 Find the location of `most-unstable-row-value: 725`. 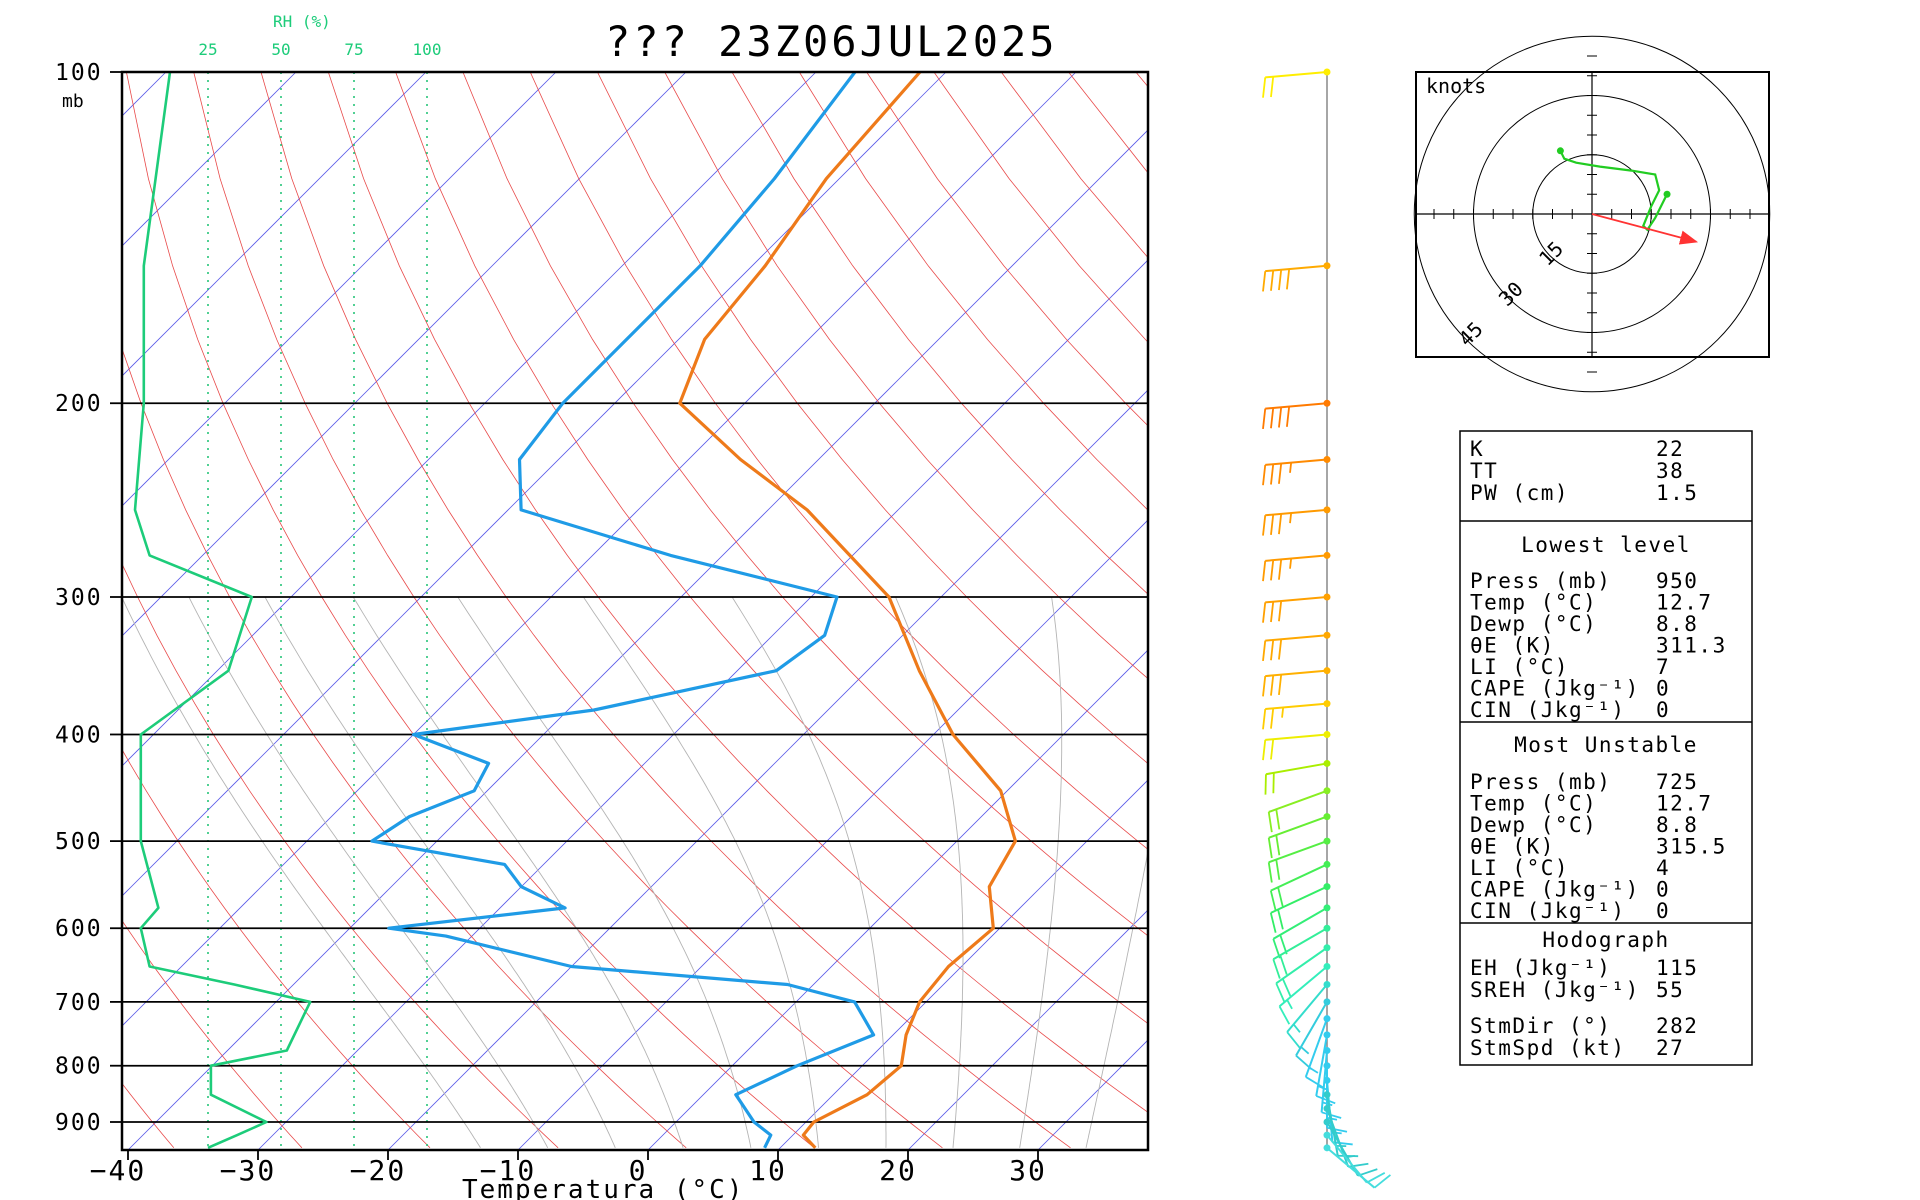

most-unstable-row-value: 725 is located at coordinates (1677, 782).